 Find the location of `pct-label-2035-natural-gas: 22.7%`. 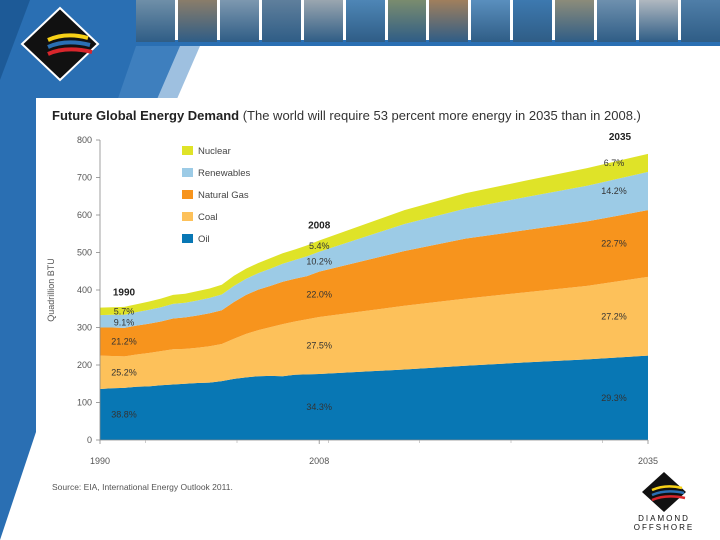

pct-label-2035-natural-gas: 22.7% is located at coordinates (614, 244).